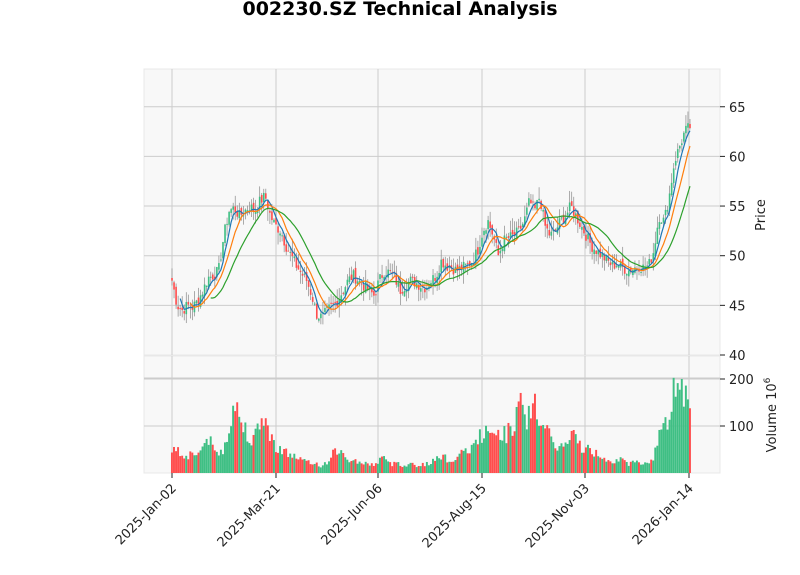  Describe the element at coordinates (741, 427) in the screenshot. I see `volume-tick-label: 100` at that location.